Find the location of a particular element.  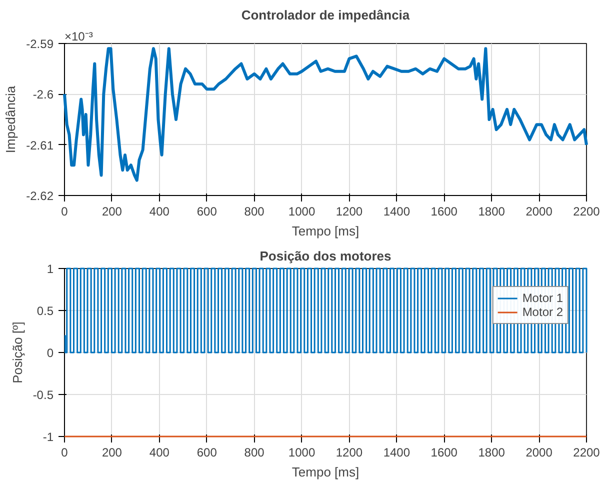

y-tick-label: -0.5 is located at coordinates (43, 395).